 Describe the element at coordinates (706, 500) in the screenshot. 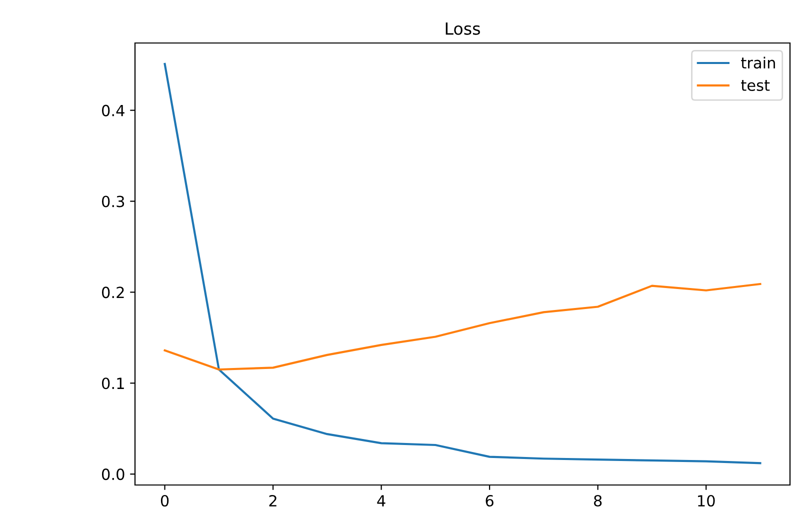

I see `x-tick-label: 10` at that location.